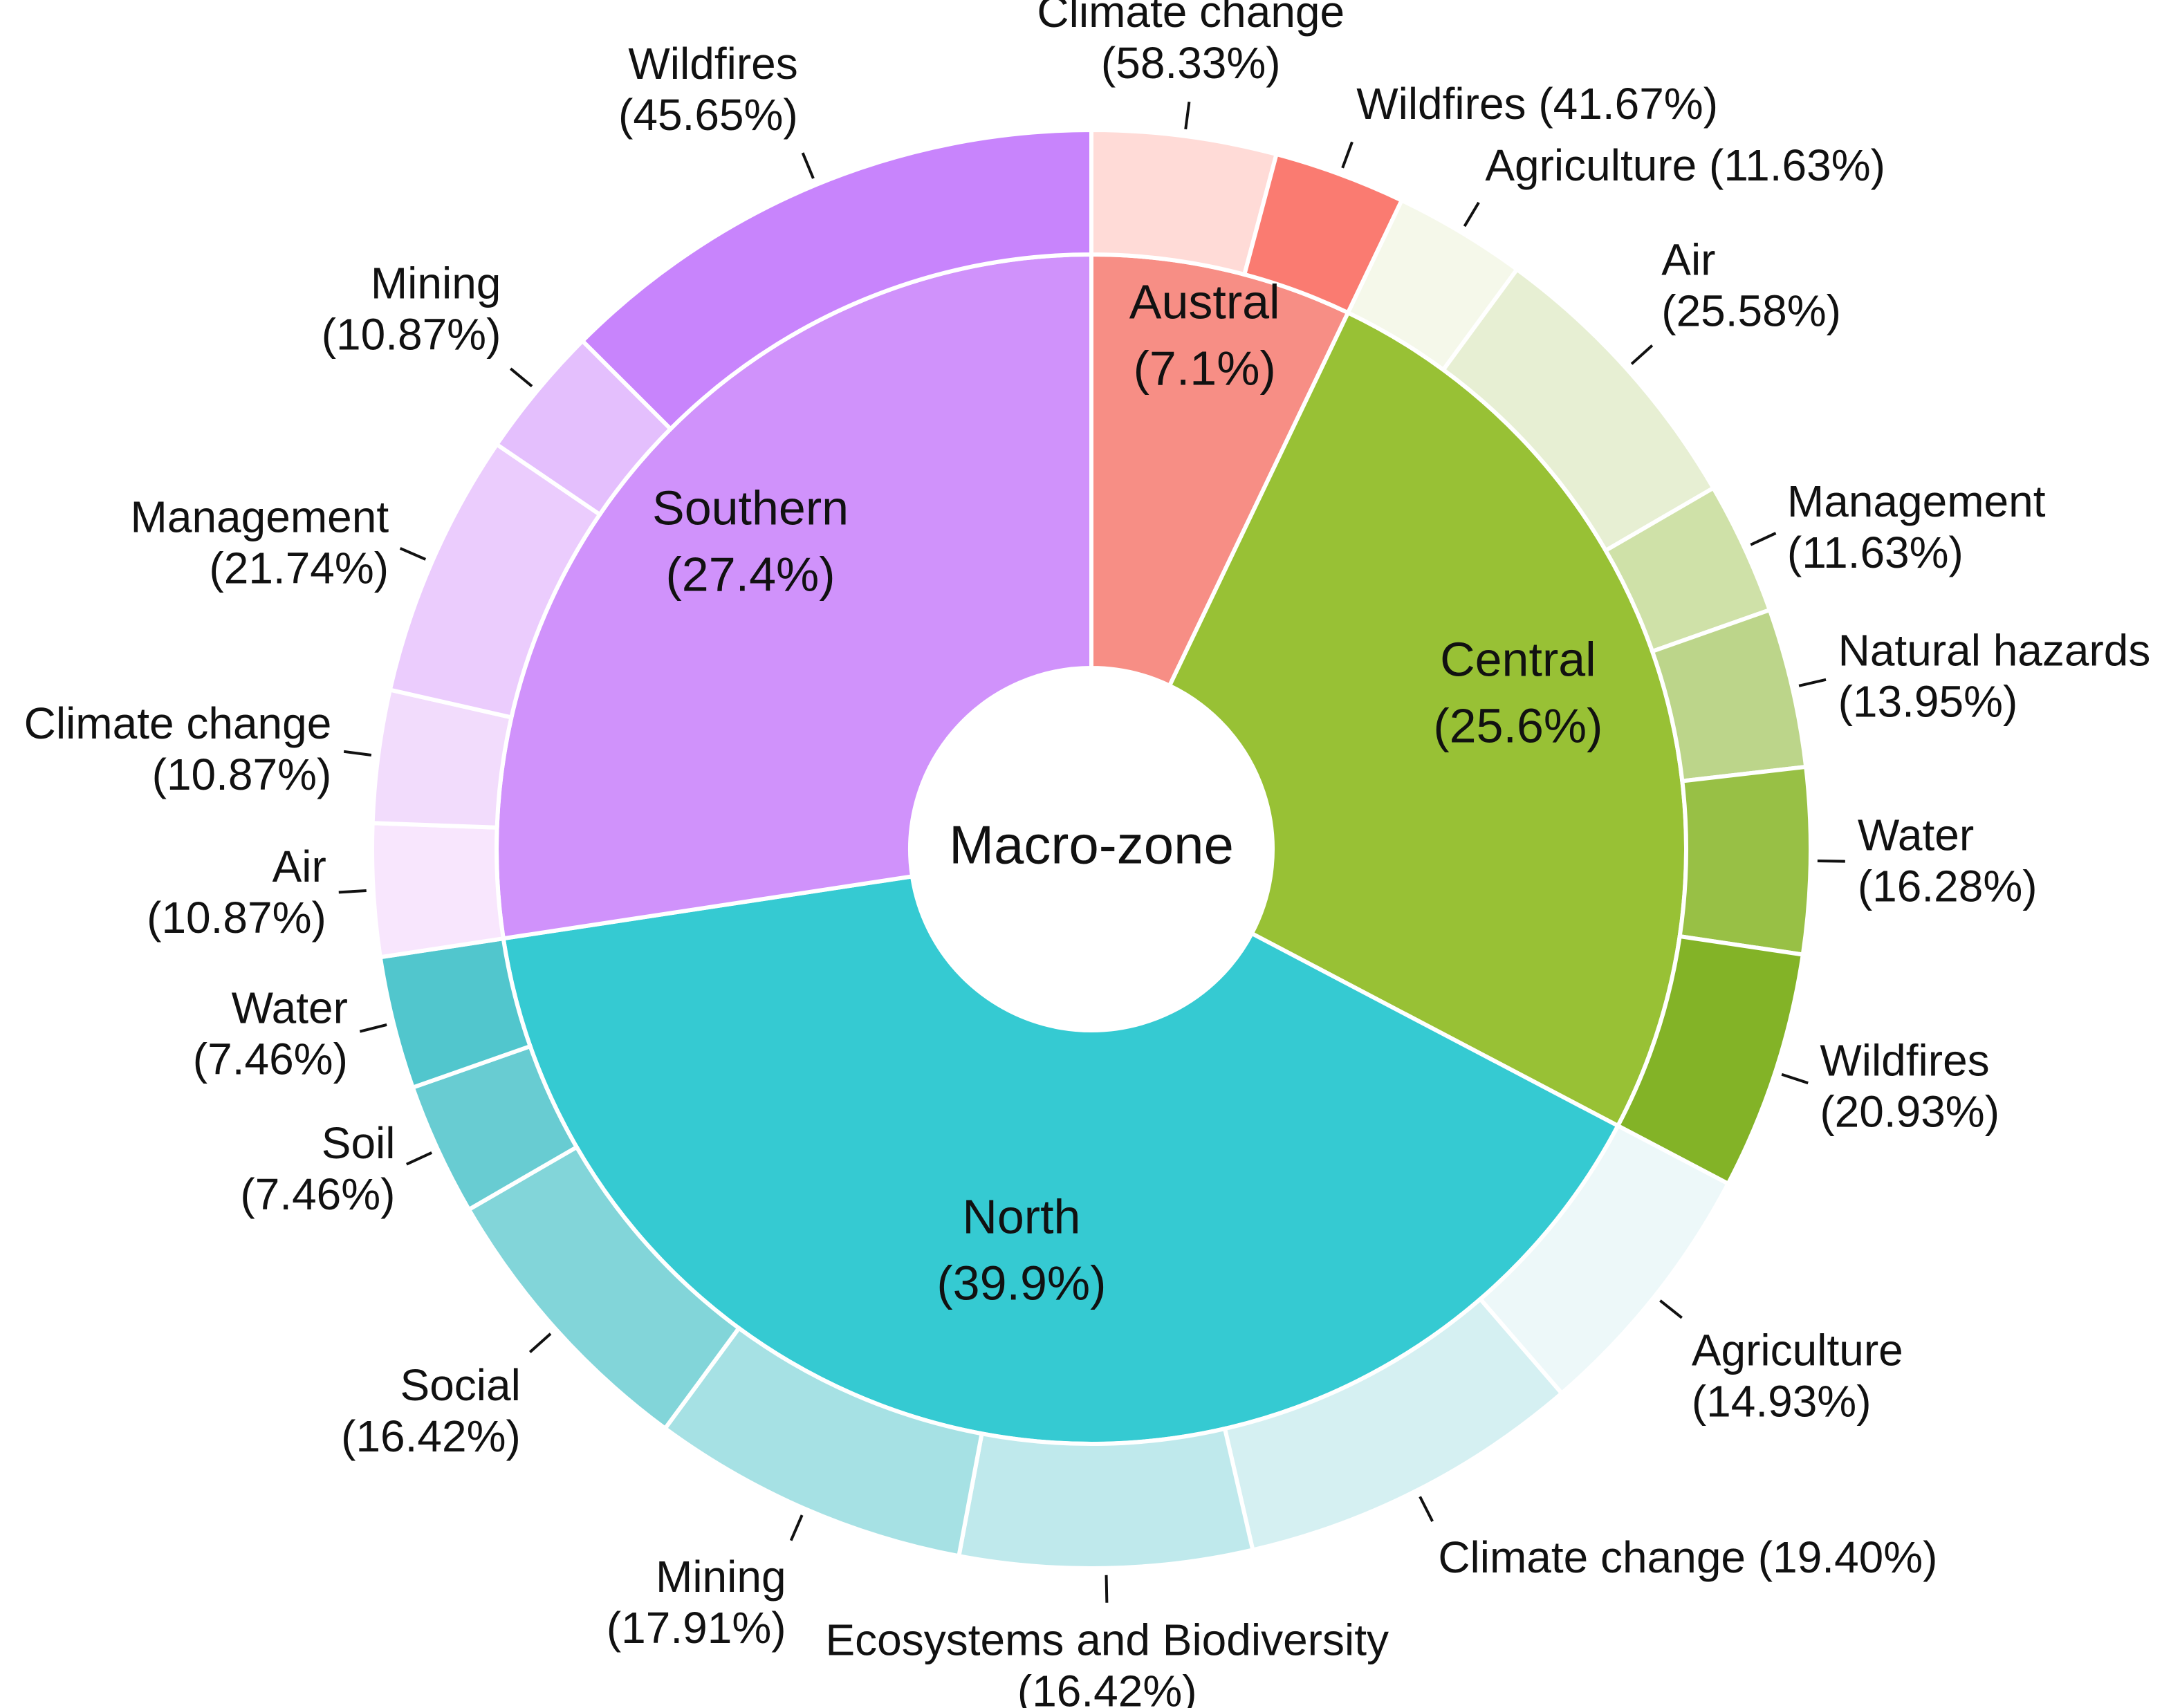  What do you see at coordinates (836, 279) in the screenshot?
I see `outer-slice-southern-wildfires` at bounding box center [836, 279].